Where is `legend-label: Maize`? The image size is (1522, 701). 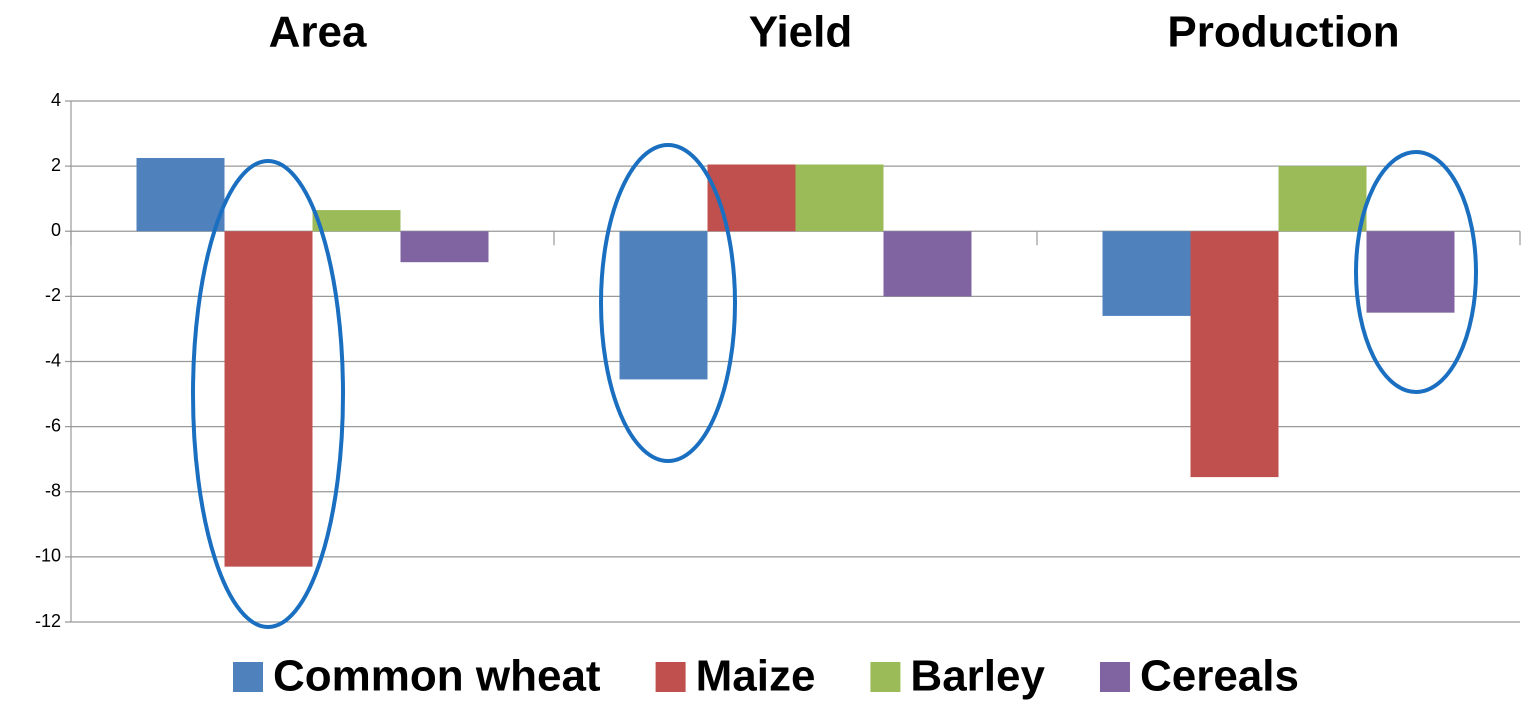 legend-label: Maize is located at coordinates (756, 676).